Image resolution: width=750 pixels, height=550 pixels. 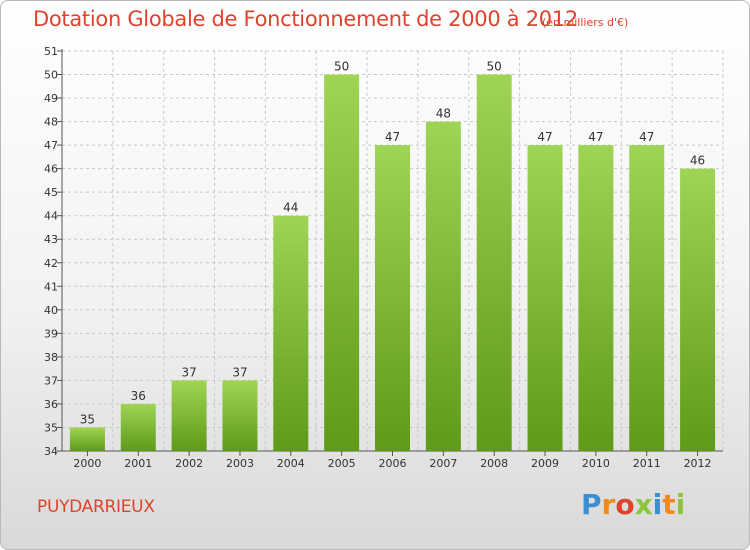 What do you see at coordinates (51, 427) in the screenshot?
I see `y-tick-label: 35` at bounding box center [51, 427].